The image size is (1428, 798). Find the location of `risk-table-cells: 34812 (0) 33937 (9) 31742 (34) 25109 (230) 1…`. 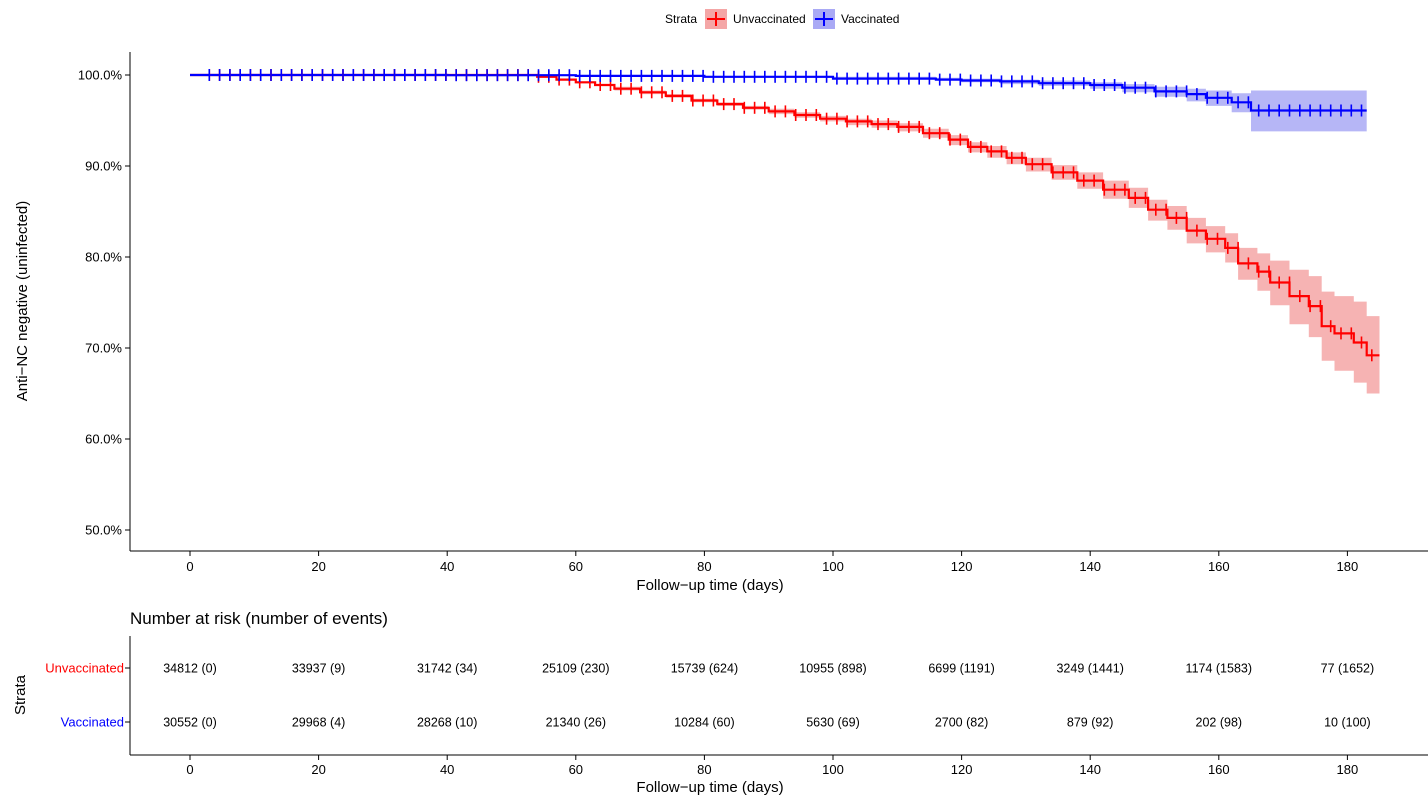

risk-table-cells: 34812 (0) 33937 (9) 31742 (34) 25109 (230) 1… is located at coordinates (768, 696).